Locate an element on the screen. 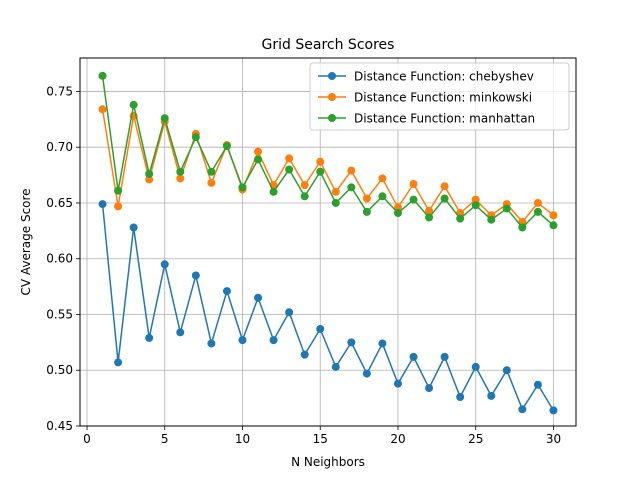  x-axis-label: N Neighbors is located at coordinates (328, 462).